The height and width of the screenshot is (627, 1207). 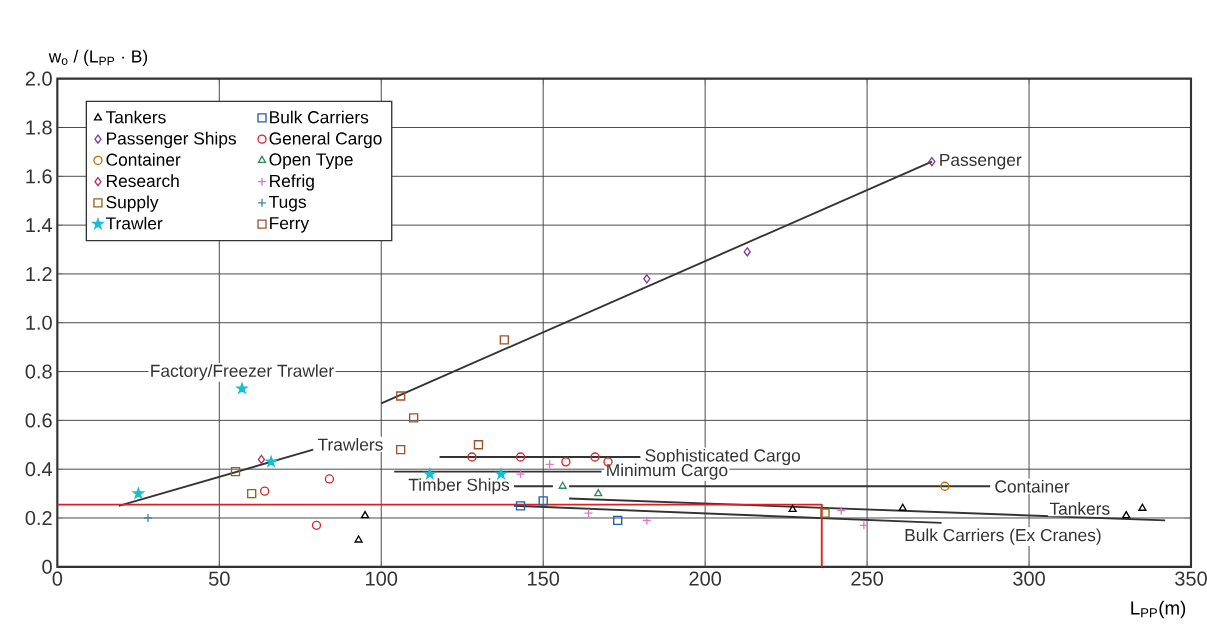 What do you see at coordinates (1032, 486) in the screenshot?
I see `series-label: Container` at bounding box center [1032, 486].